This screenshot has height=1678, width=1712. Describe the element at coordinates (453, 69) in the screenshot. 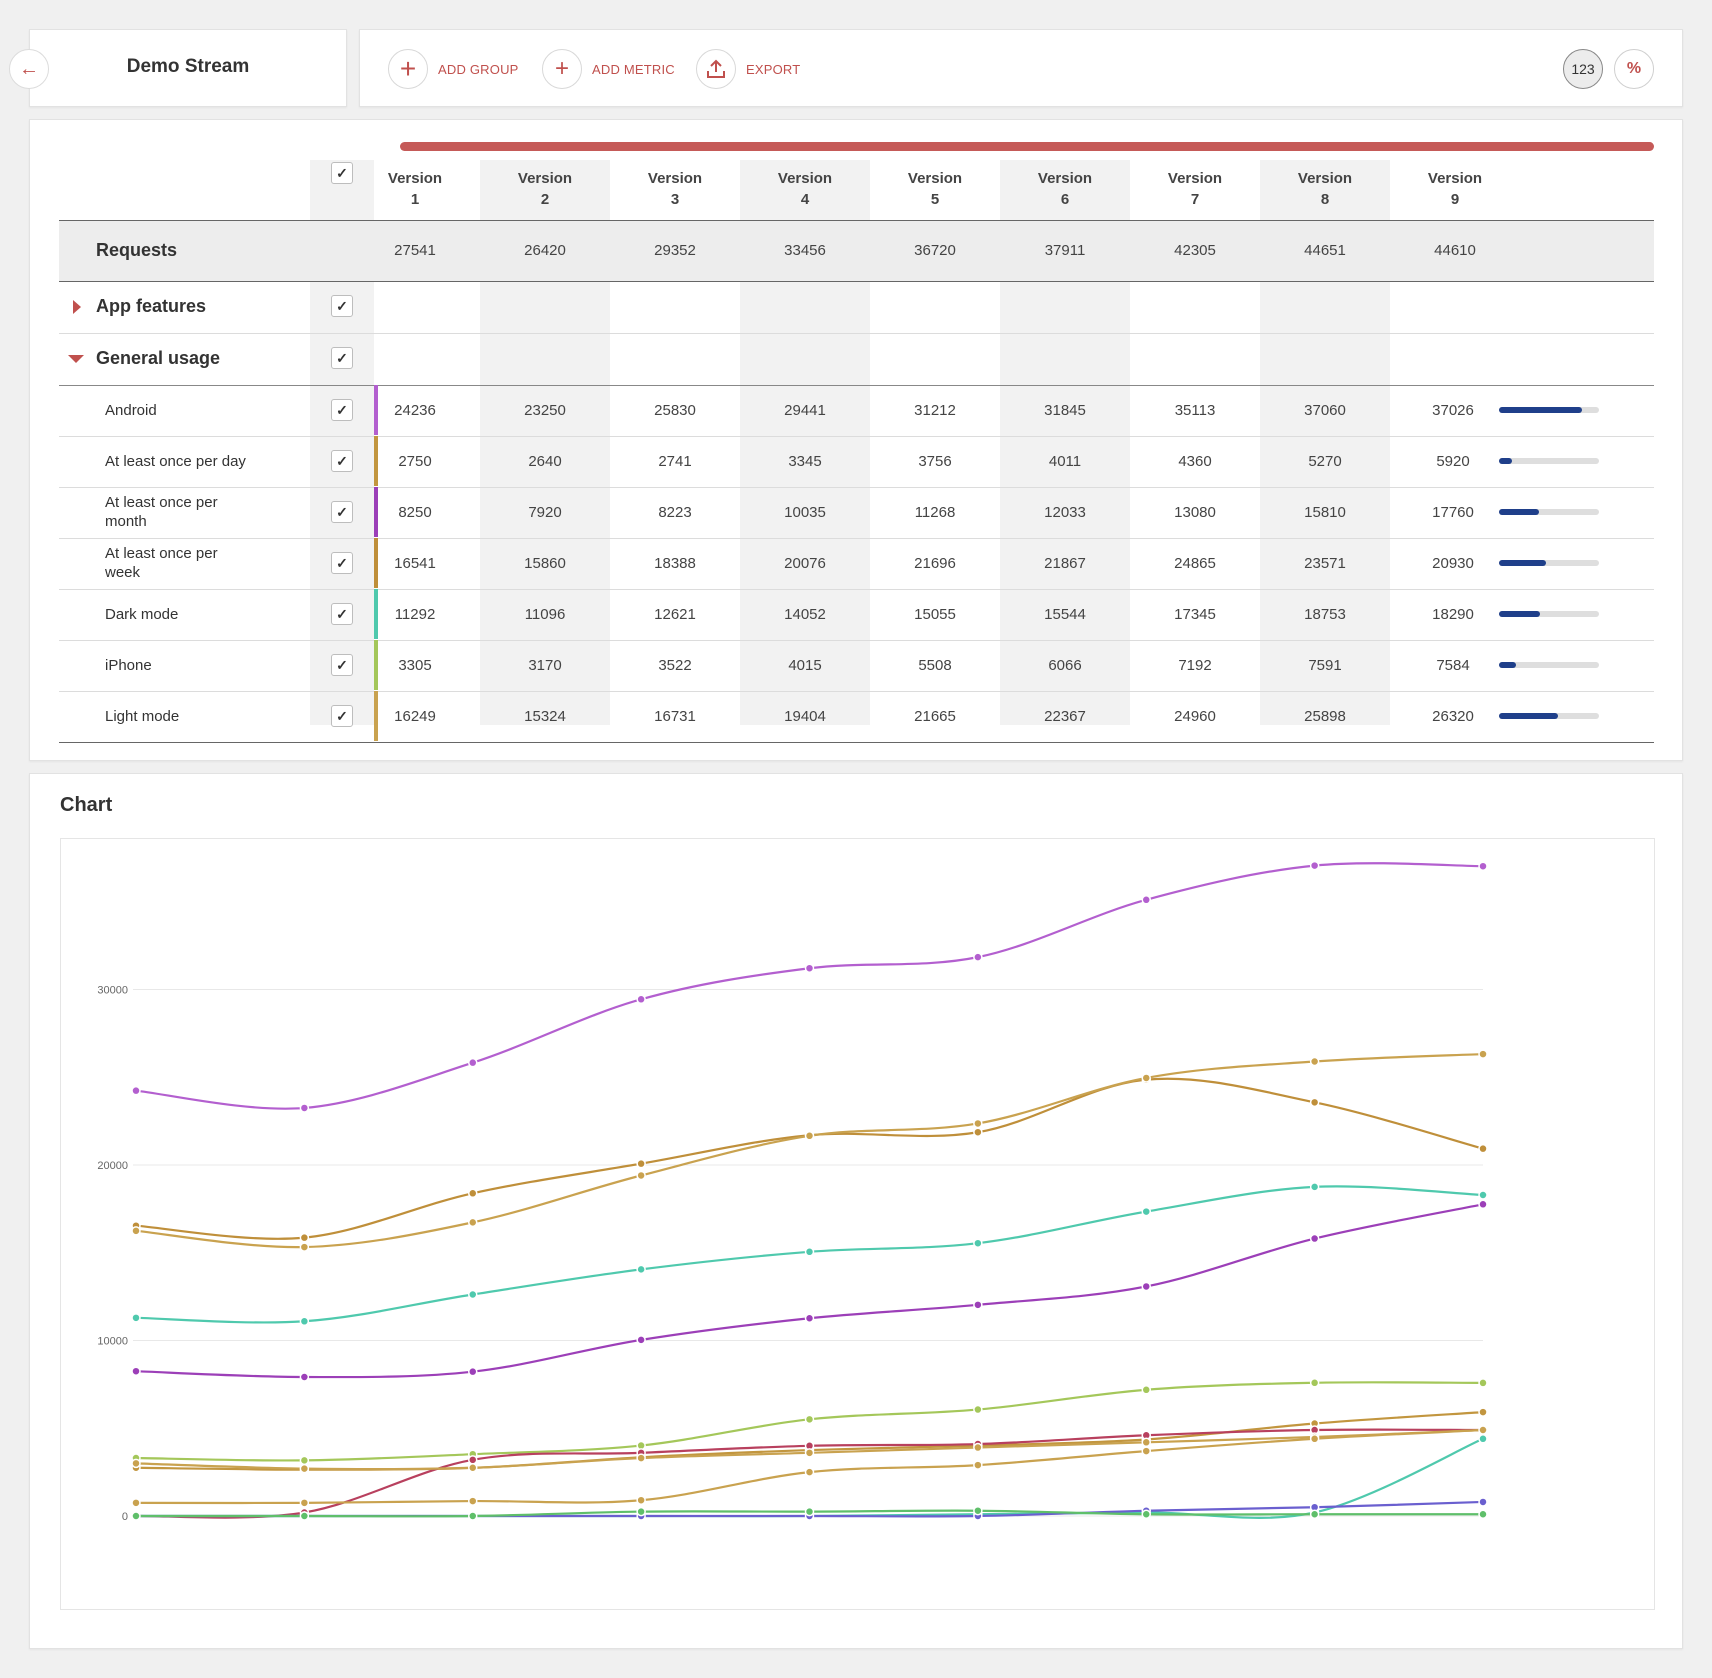

I see `add-group-button: + ADD GROUP` at that location.